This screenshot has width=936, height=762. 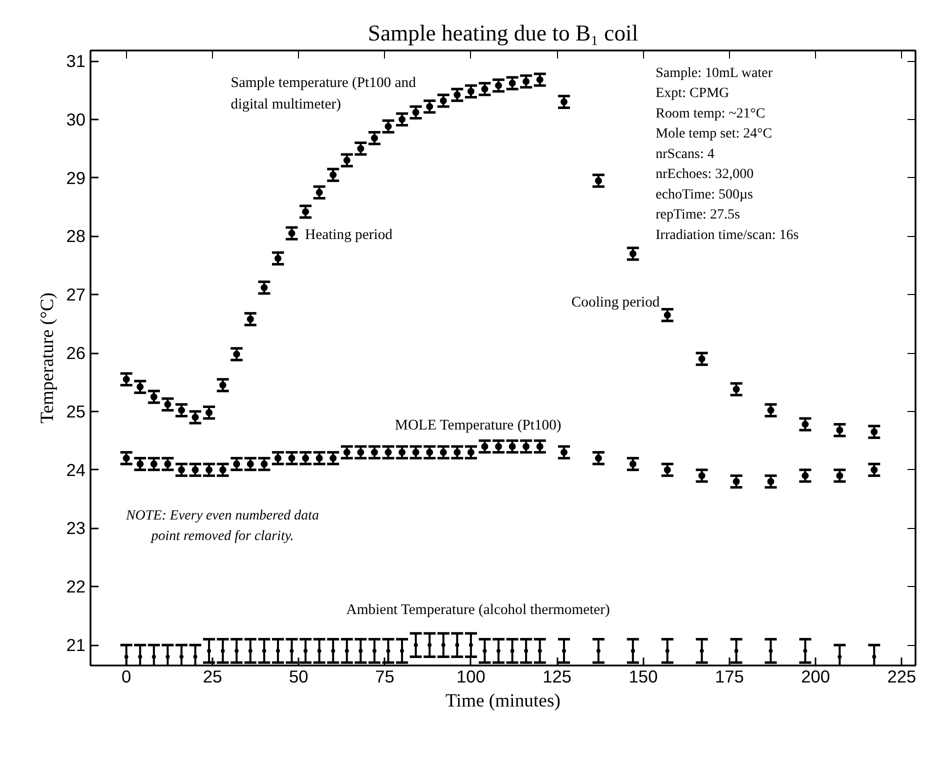 I want to click on x-tick-label: 50, so click(x=298, y=676).